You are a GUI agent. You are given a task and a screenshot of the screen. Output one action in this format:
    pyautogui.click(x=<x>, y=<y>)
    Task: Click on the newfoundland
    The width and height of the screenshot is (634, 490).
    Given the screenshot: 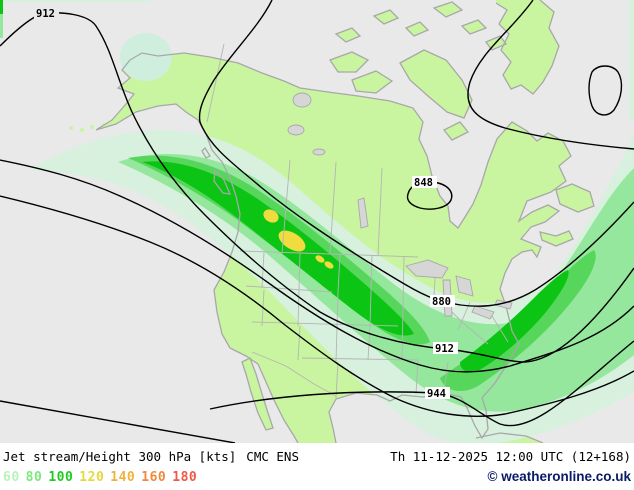 What is the action you would take?
    pyautogui.click(x=575, y=198)
    